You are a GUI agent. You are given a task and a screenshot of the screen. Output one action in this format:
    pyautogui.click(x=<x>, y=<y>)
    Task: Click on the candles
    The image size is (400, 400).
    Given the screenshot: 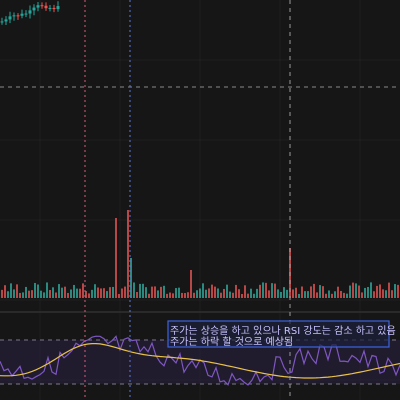 What is the action you would take?
    pyautogui.click(x=30, y=13)
    